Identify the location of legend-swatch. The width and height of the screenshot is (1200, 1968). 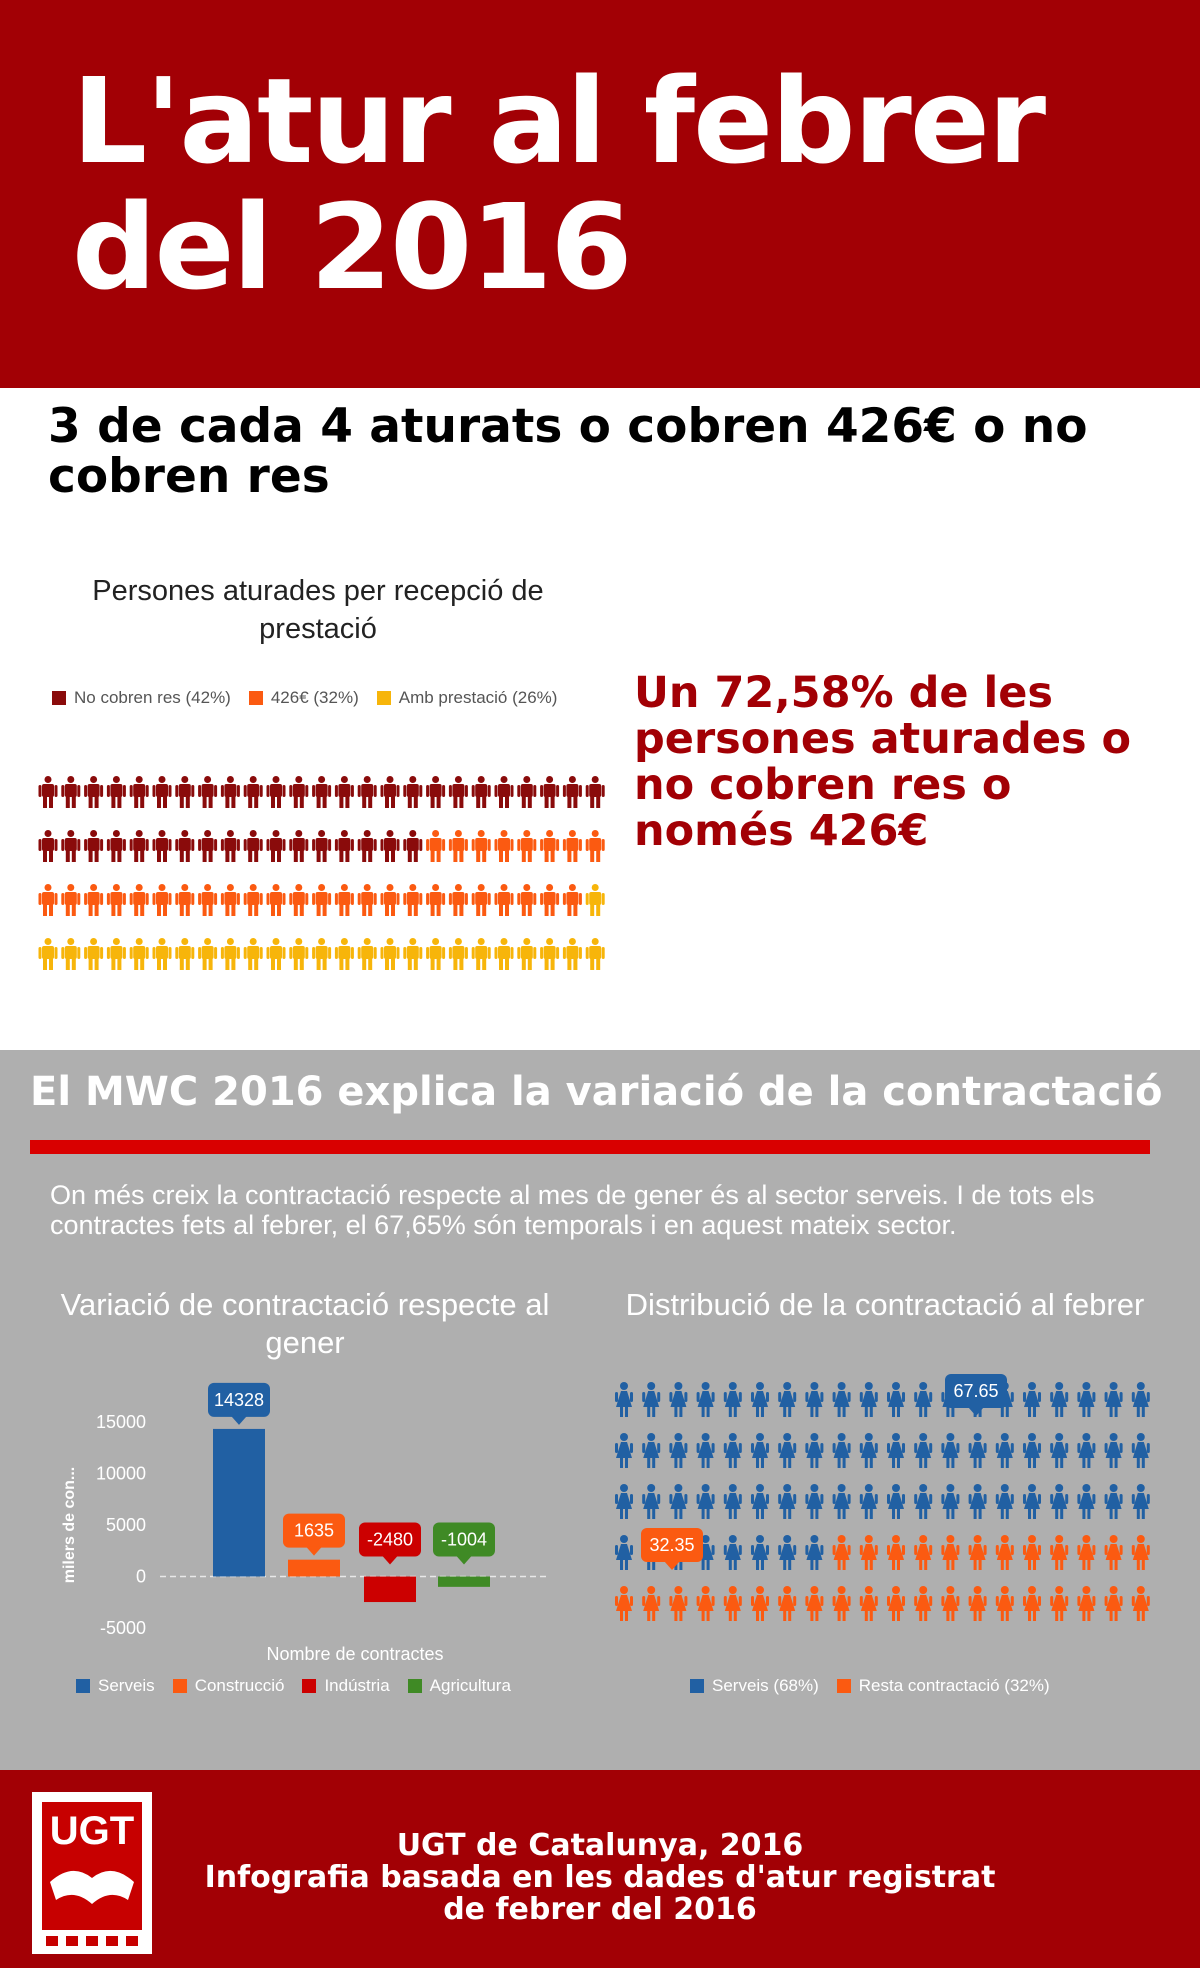
(83, 1686).